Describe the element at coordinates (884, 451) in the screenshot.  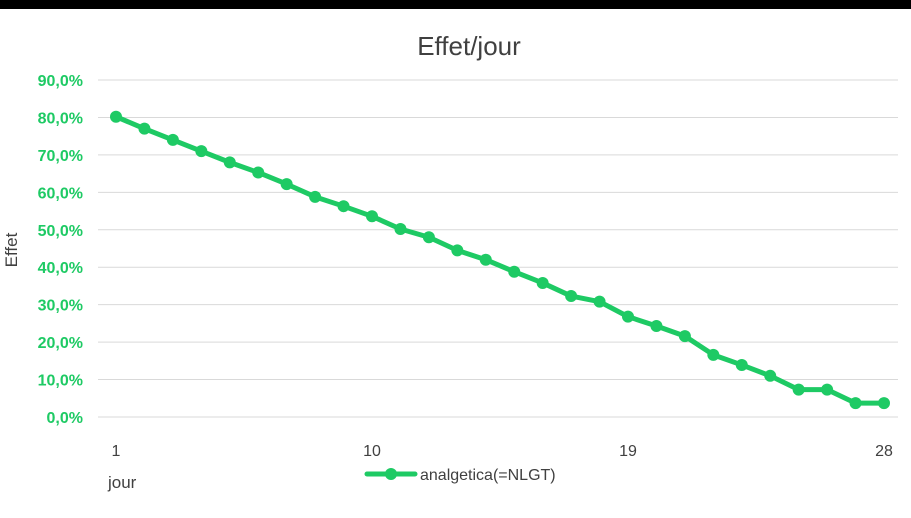
I see `x-tick-label: 28` at that location.